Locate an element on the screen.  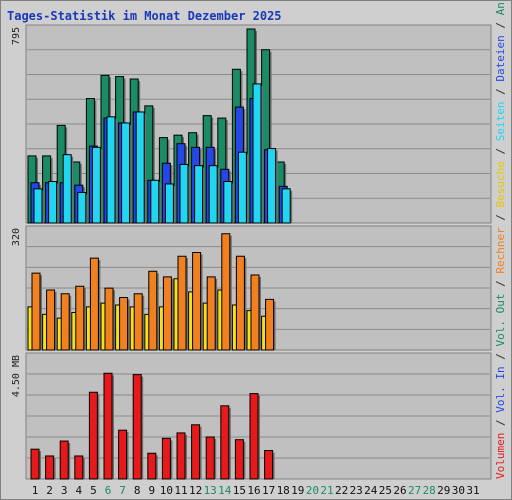
chart-title: Tages-Statistik im Monat Dezember 2025 is located at coordinates (144, 16).